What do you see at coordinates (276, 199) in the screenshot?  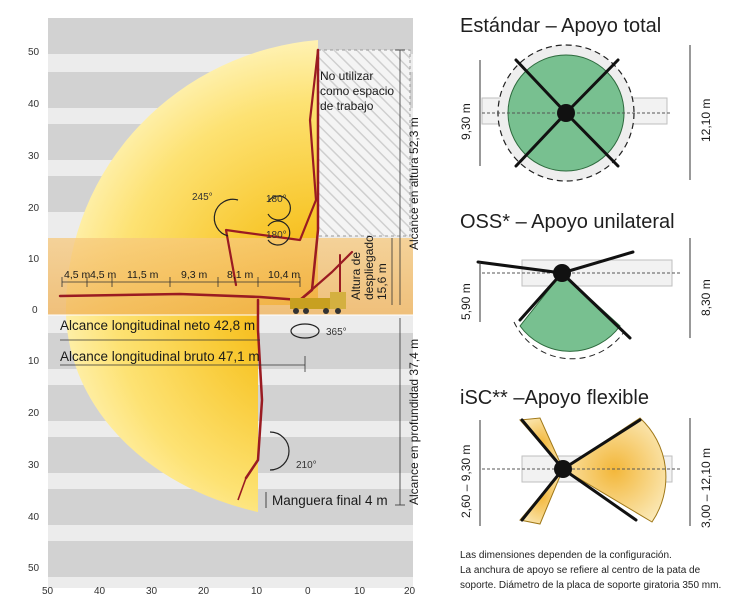 I see `angle-180-top: 180°` at bounding box center [276, 199].